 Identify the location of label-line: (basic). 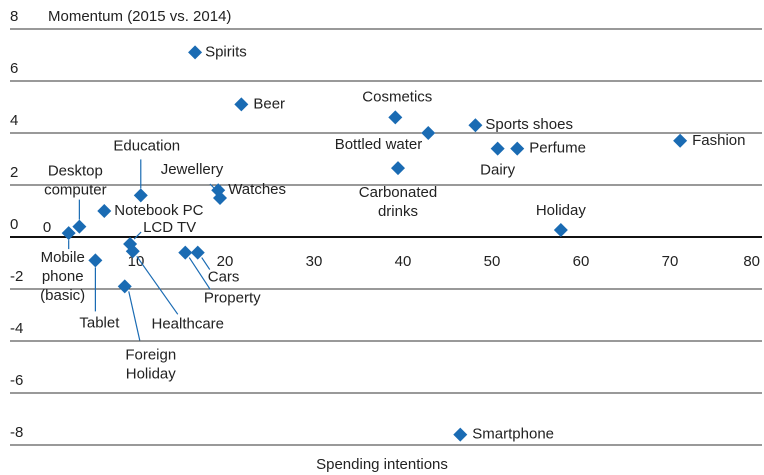
(62, 295).